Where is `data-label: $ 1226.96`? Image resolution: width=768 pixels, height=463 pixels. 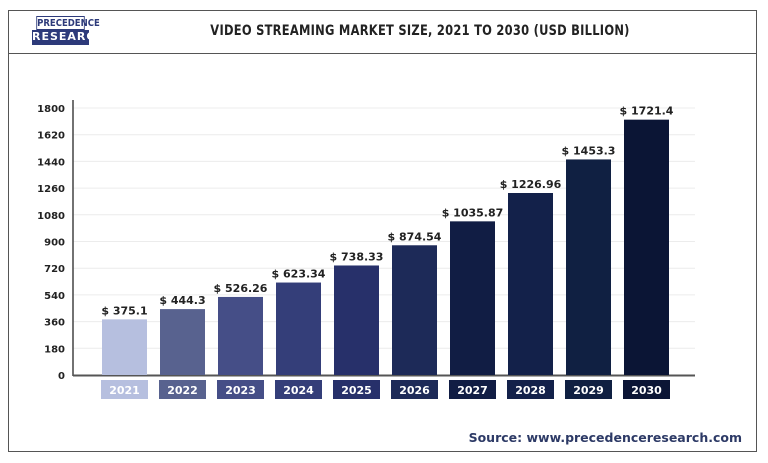
data-label: $ 1226.96 is located at coordinates (531, 184).